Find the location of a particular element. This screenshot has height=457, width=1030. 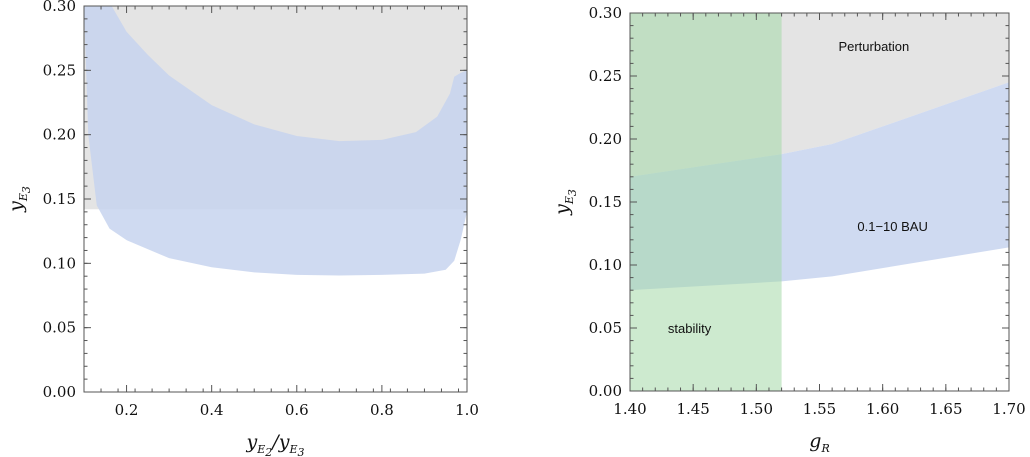

x-tick-label: 1.50 is located at coordinates (756, 409).